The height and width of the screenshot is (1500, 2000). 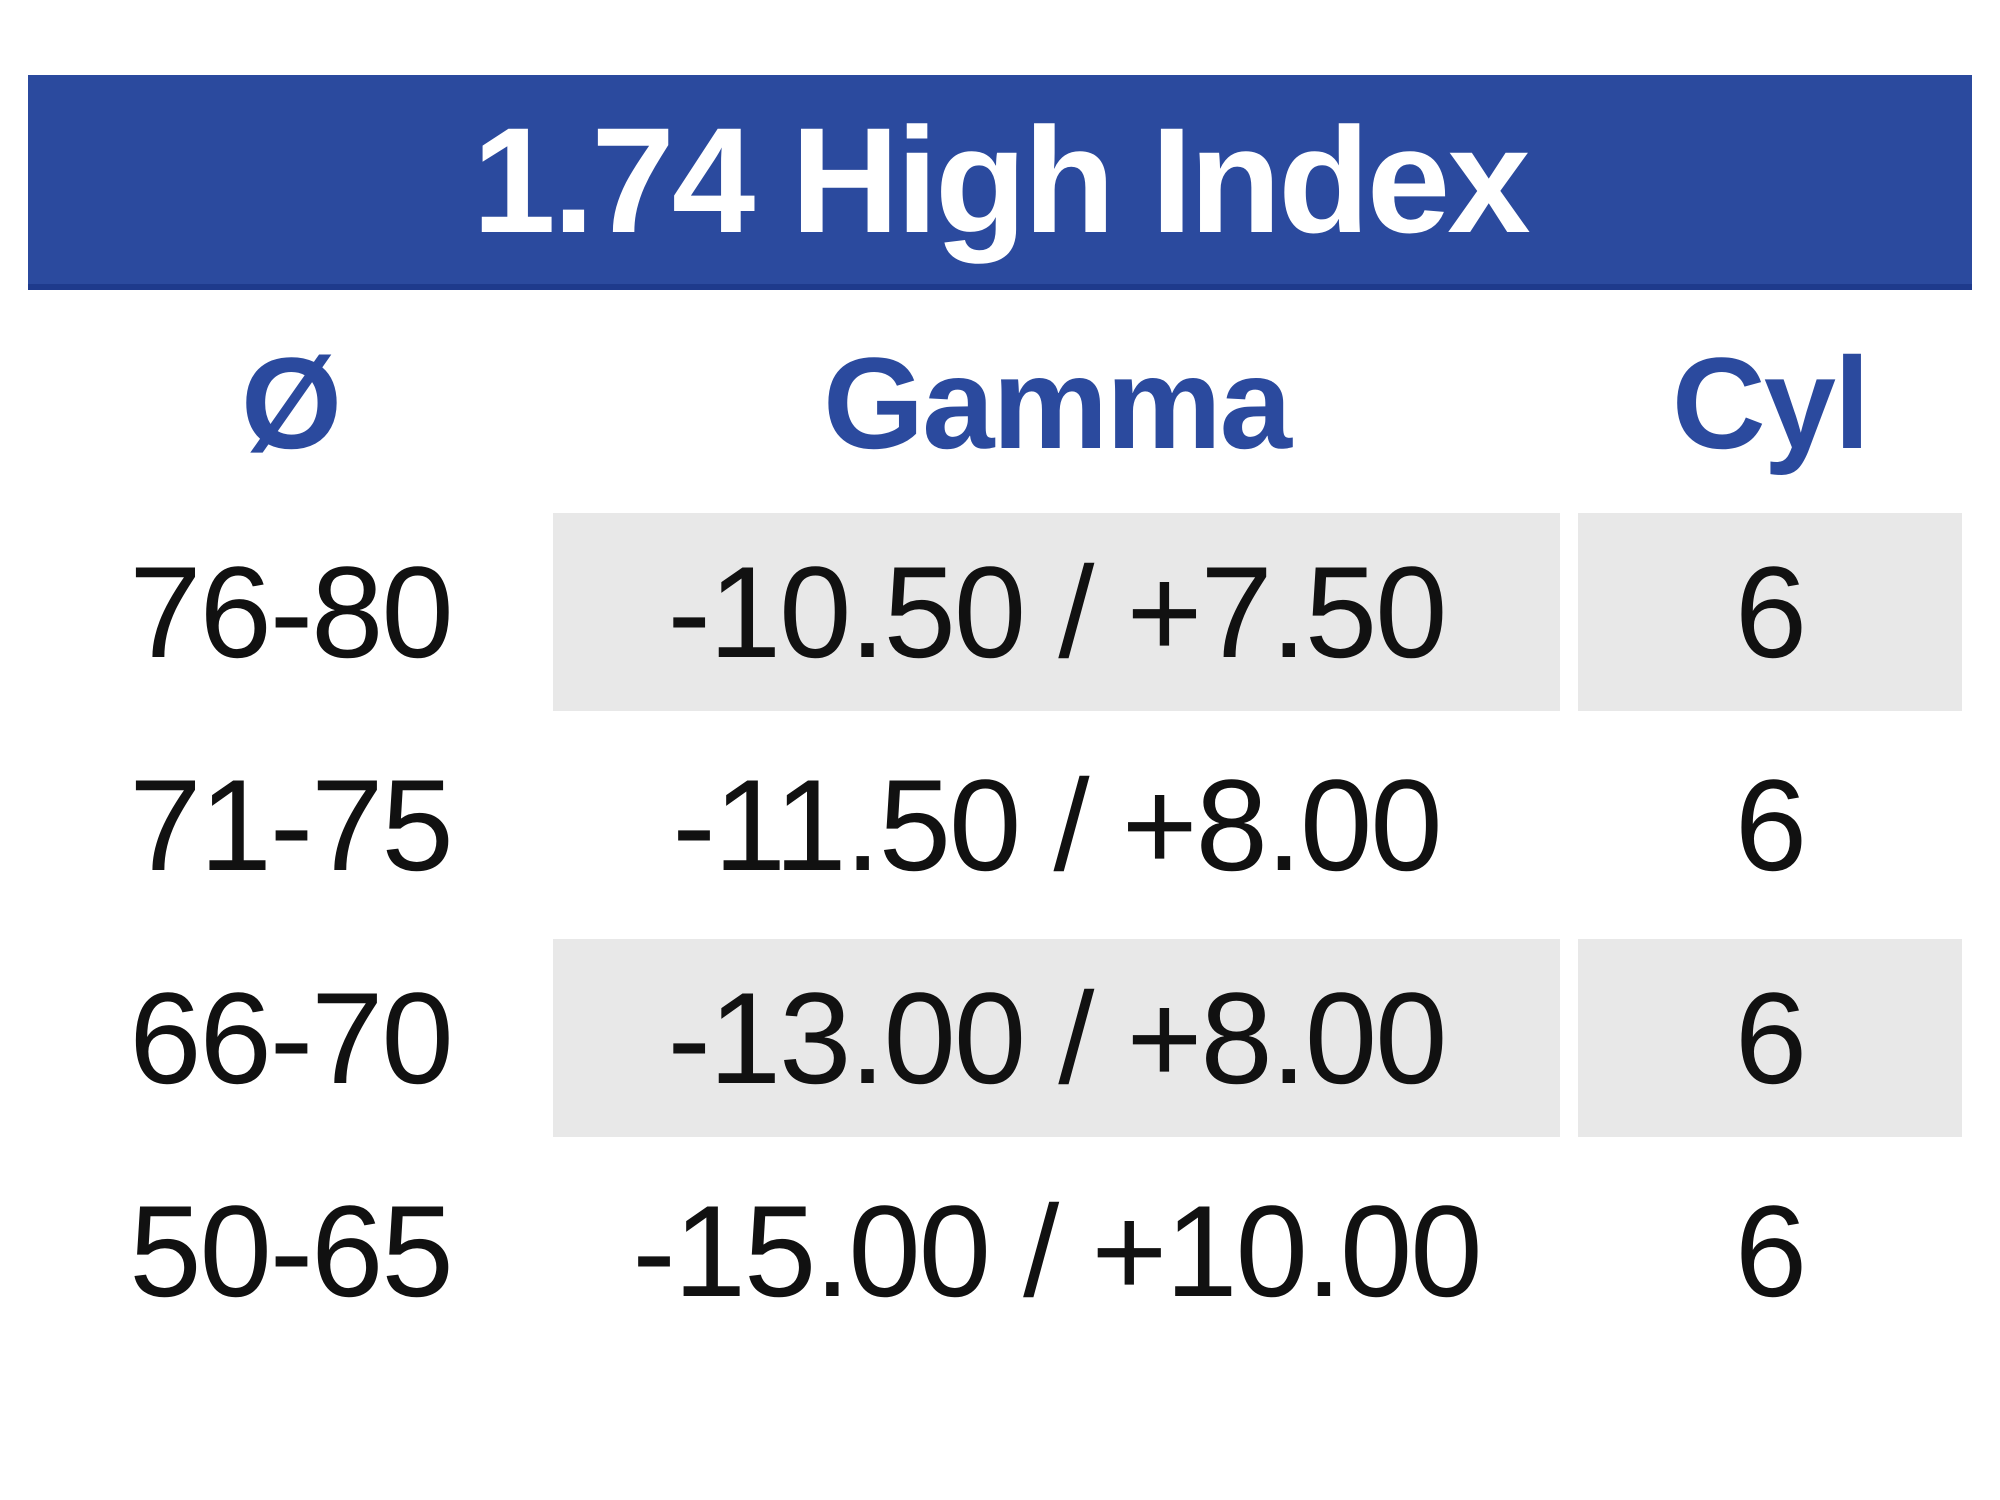 I want to click on column-header-gamma: Gamma, so click(x=1057, y=402).